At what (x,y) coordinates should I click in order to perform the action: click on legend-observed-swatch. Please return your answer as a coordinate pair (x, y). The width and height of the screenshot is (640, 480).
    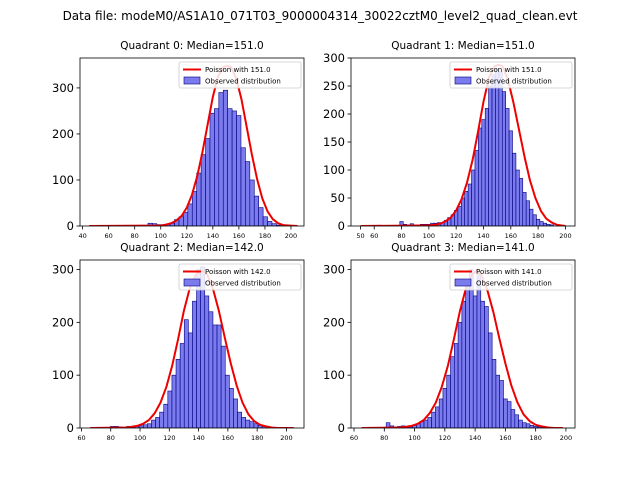
    Looking at the image, I should click on (463, 80).